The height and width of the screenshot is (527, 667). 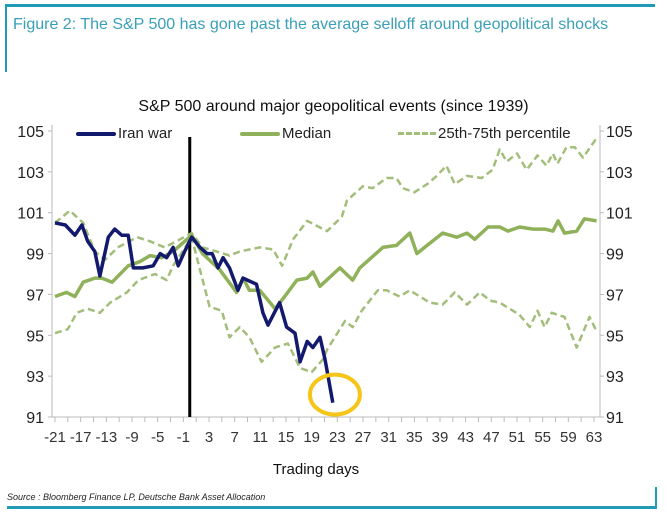 What do you see at coordinates (568, 437) in the screenshot?
I see `x-tick-label: 59` at bounding box center [568, 437].